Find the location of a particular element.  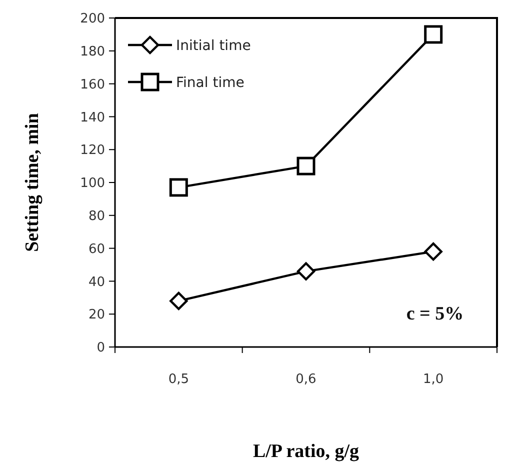

y-tick-label: 60 is located at coordinates (96, 249).